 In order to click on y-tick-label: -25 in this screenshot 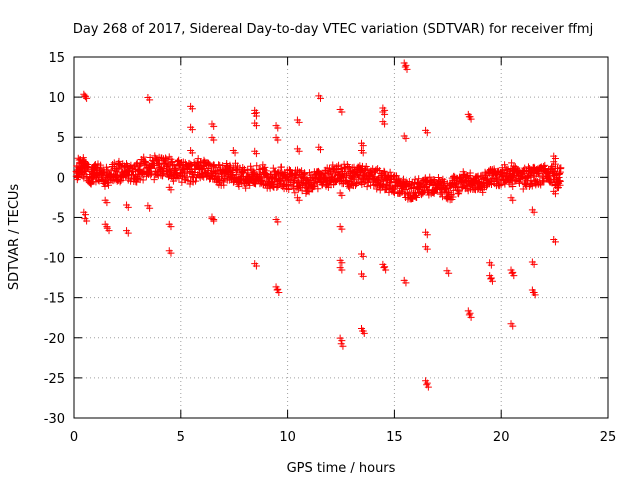, I will do `click(54, 379)`.